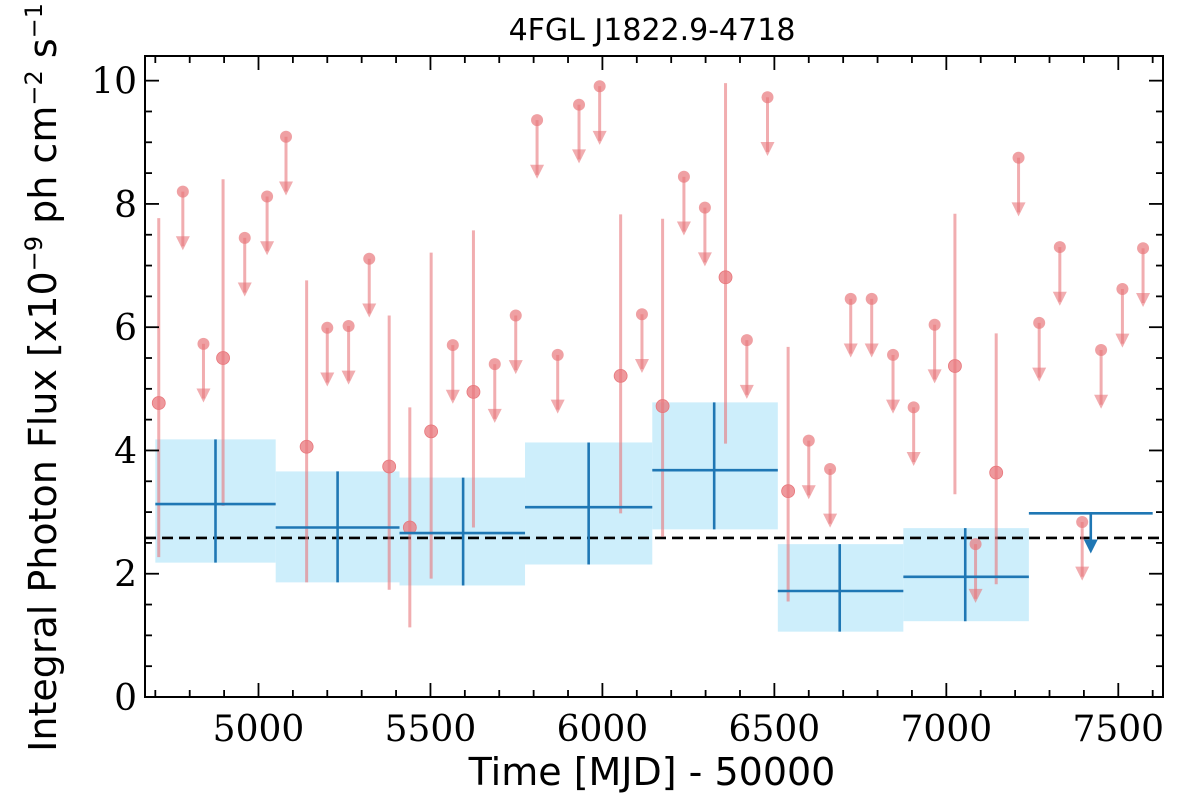  What do you see at coordinates (603, 729) in the screenshot?
I see `x-tick-label: 6000` at bounding box center [603, 729].